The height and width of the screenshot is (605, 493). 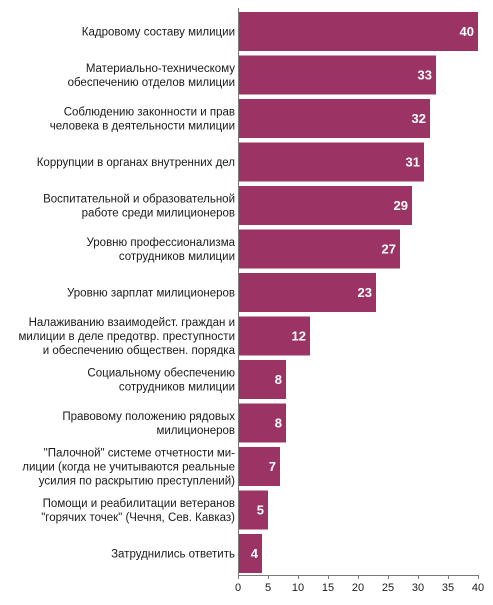 I want to click on x-tick-label: 10, so click(x=298, y=588).